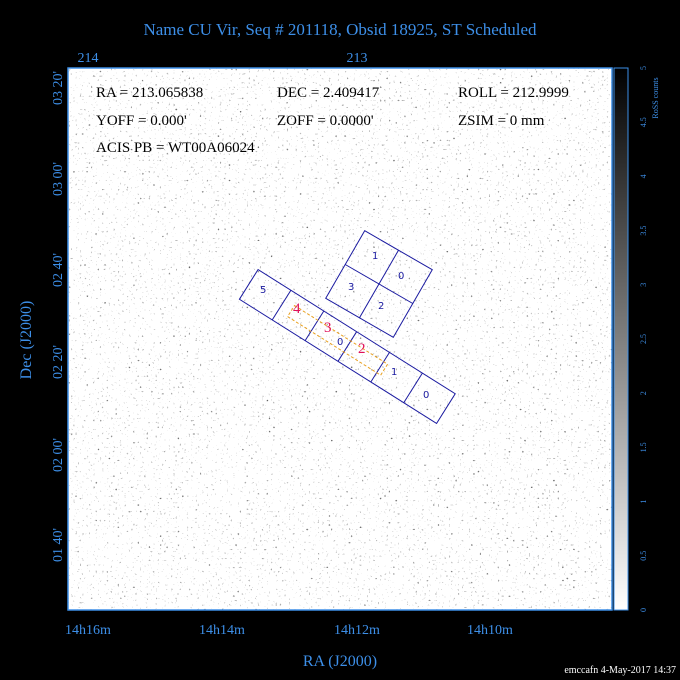 This screenshot has height=680, width=680. I want to click on info-text: ROLL = 212.9999, so click(513, 93).